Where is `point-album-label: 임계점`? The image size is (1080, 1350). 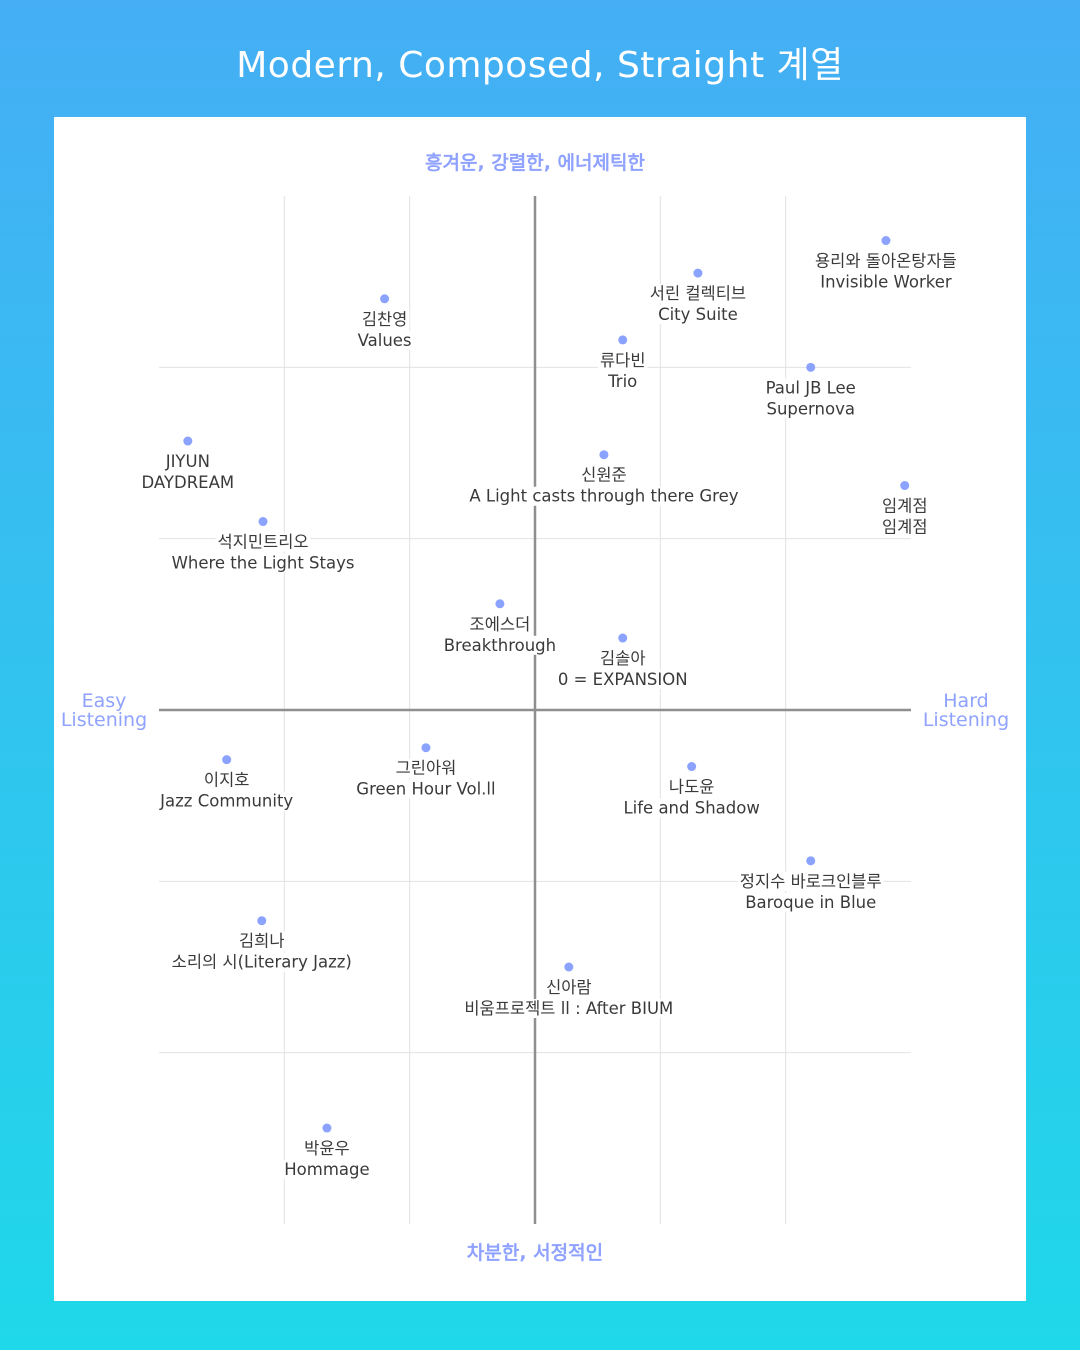 point-album-label: 임계점 is located at coordinates (905, 527).